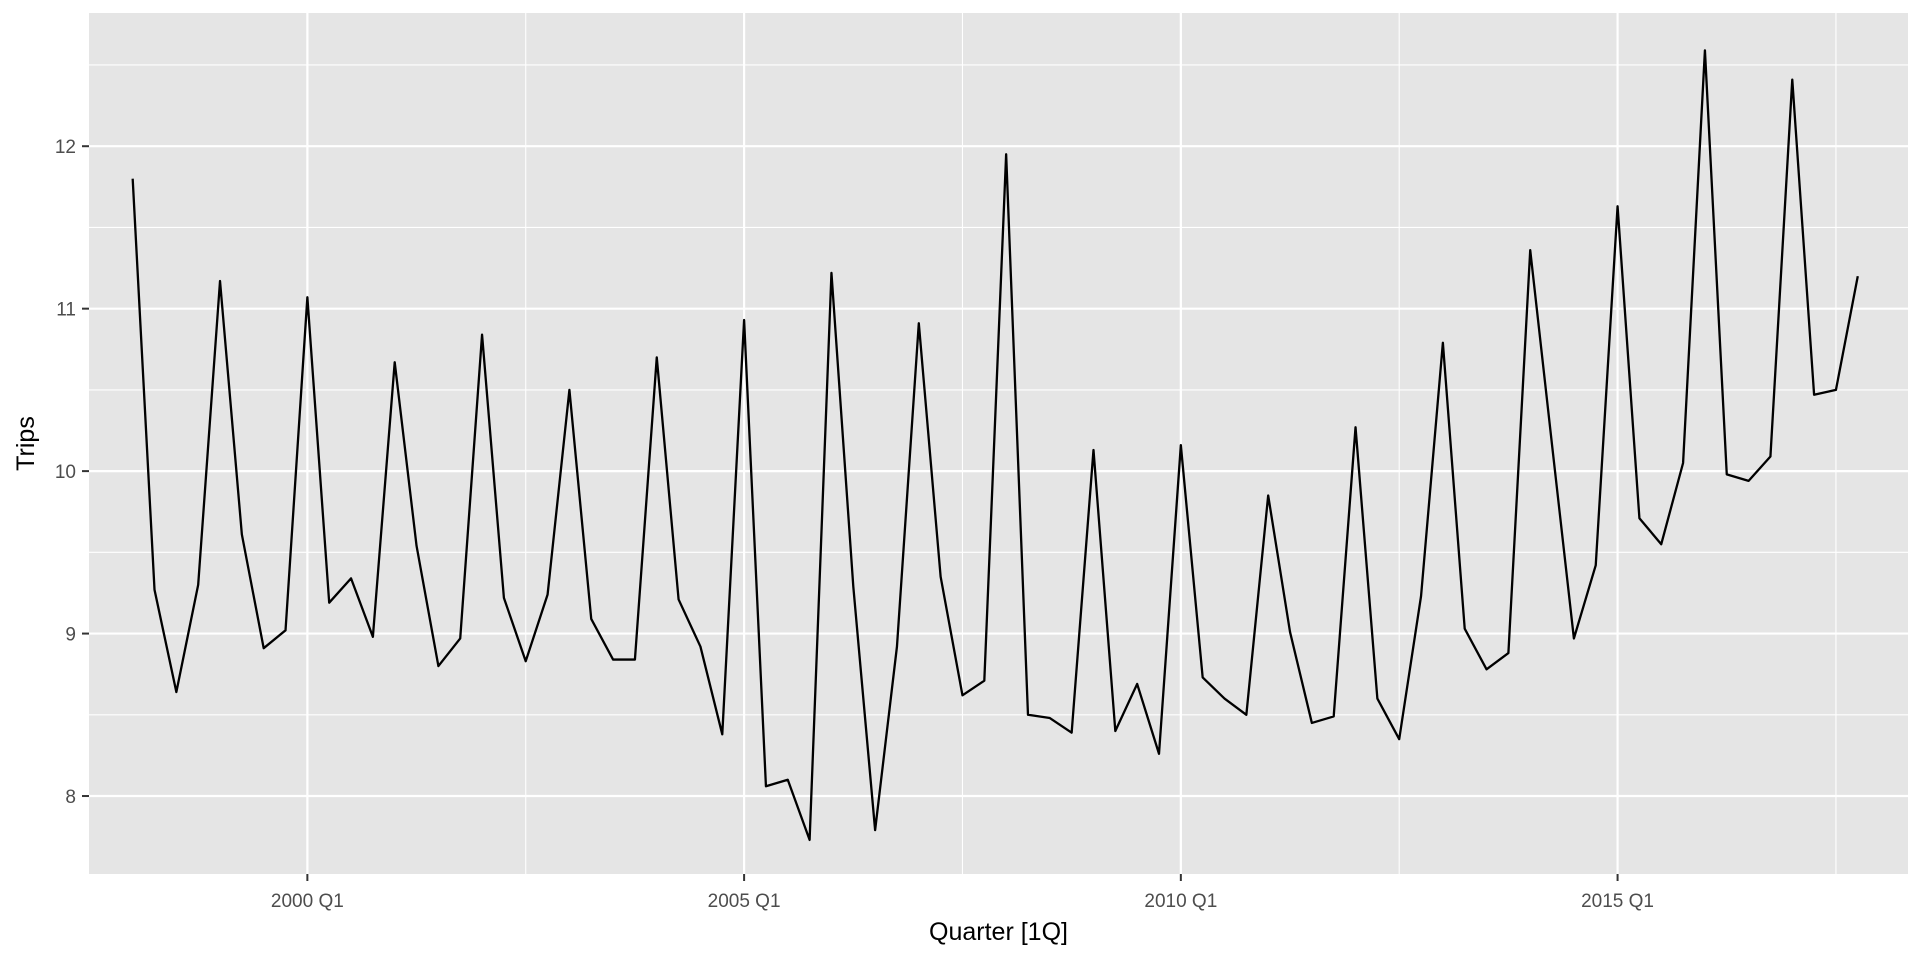 The width and height of the screenshot is (1920, 960). Describe the element at coordinates (962, 893) in the screenshot. I see `x-axis: 2000 Q1 2005 Q1 2010 Q1 2015 Q1` at that location.